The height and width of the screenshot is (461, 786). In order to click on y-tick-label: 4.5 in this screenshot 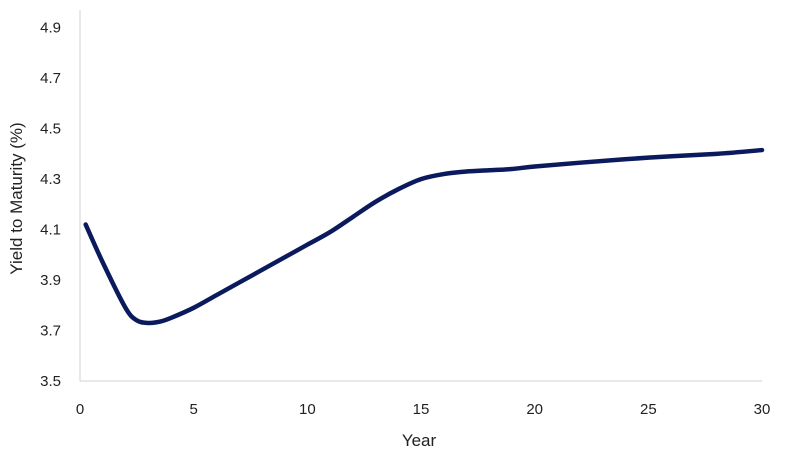, I will do `click(50, 129)`.